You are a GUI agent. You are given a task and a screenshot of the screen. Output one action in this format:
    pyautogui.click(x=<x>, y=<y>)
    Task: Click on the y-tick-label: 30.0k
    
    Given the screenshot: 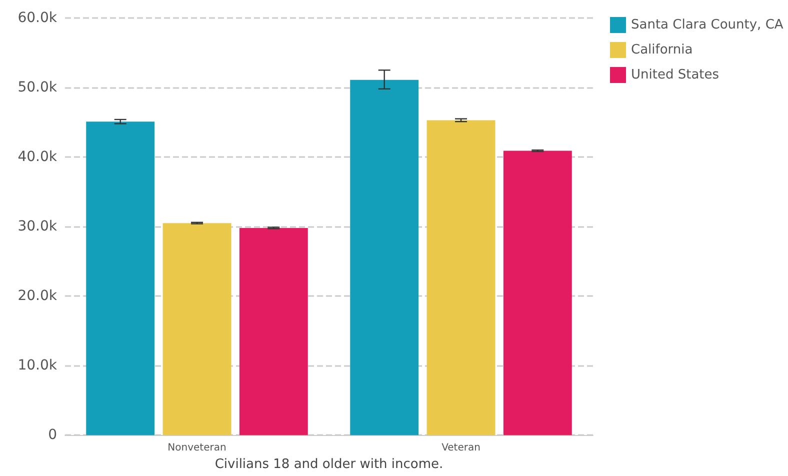 What is the action you would take?
    pyautogui.click(x=38, y=226)
    